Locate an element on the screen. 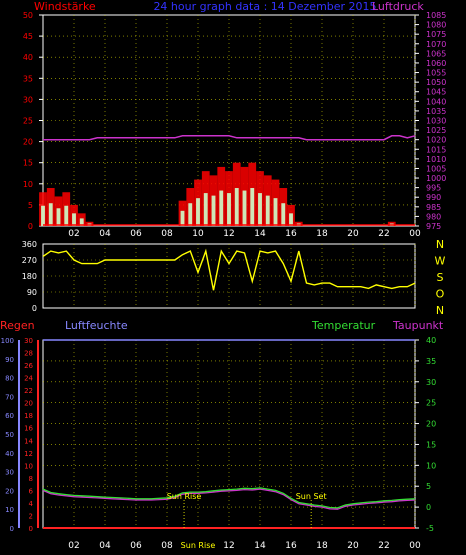 This screenshot has height=555, width=466. y-tick-label-rain: 0 is located at coordinates (31, 529).